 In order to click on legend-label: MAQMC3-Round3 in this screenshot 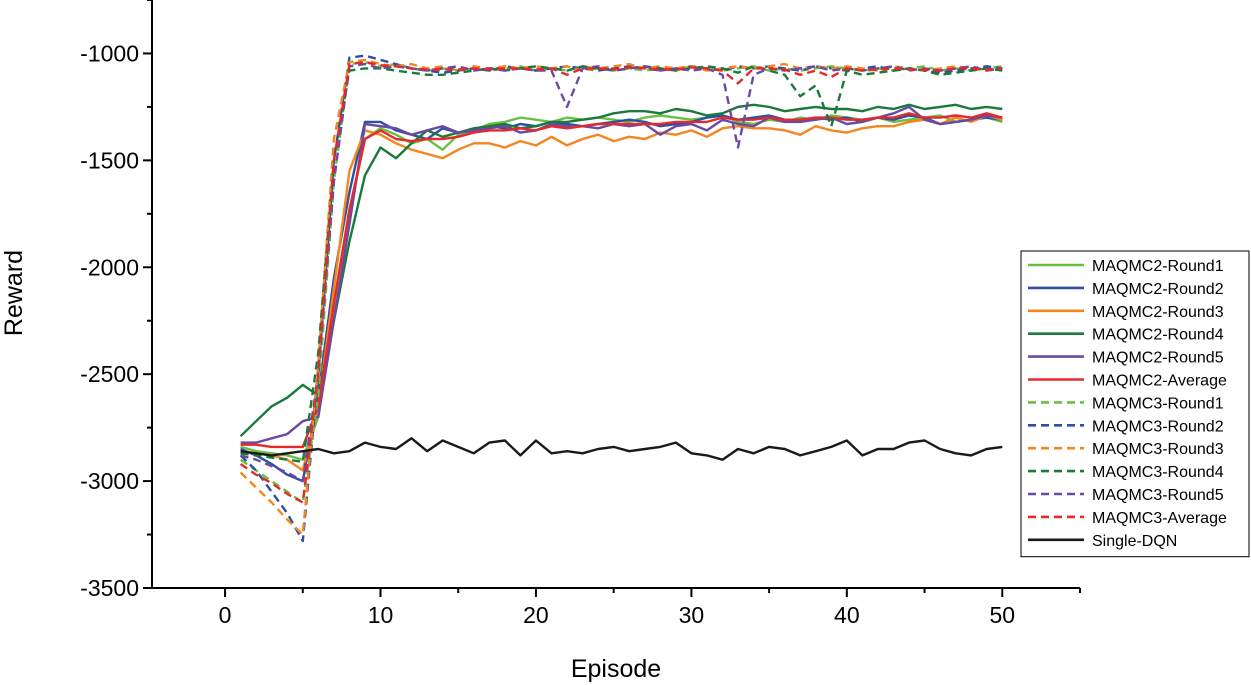, I will do `click(1158, 449)`.